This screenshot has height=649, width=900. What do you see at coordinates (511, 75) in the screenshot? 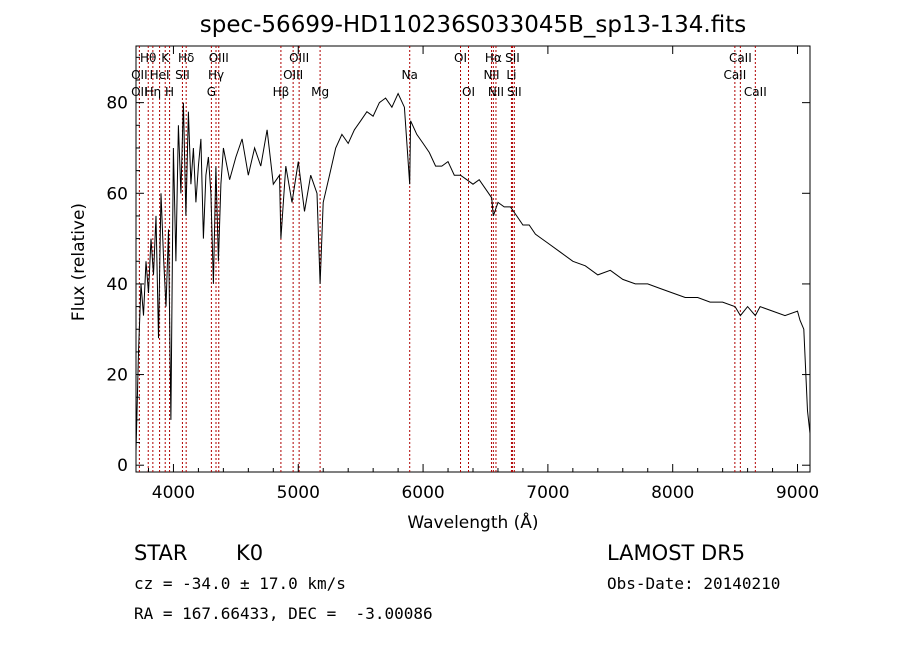
I see `spectral-line-label: Li` at bounding box center [511, 75].